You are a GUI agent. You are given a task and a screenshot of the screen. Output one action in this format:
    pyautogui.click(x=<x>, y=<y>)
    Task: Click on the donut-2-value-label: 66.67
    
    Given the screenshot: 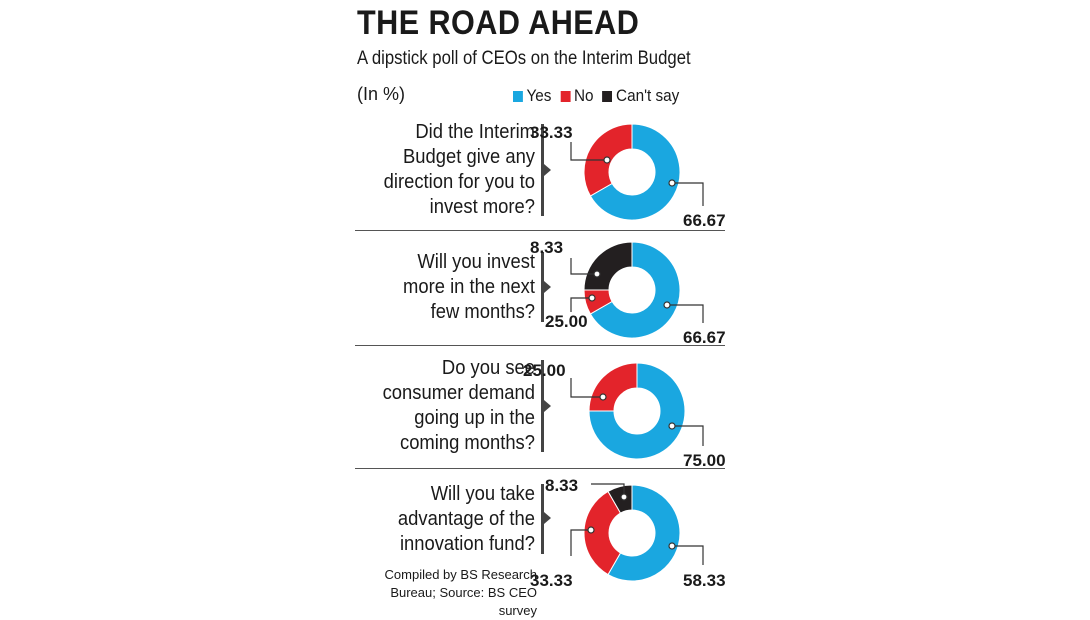 What is the action you would take?
    pyautogui.click(x=704, y=337)
    